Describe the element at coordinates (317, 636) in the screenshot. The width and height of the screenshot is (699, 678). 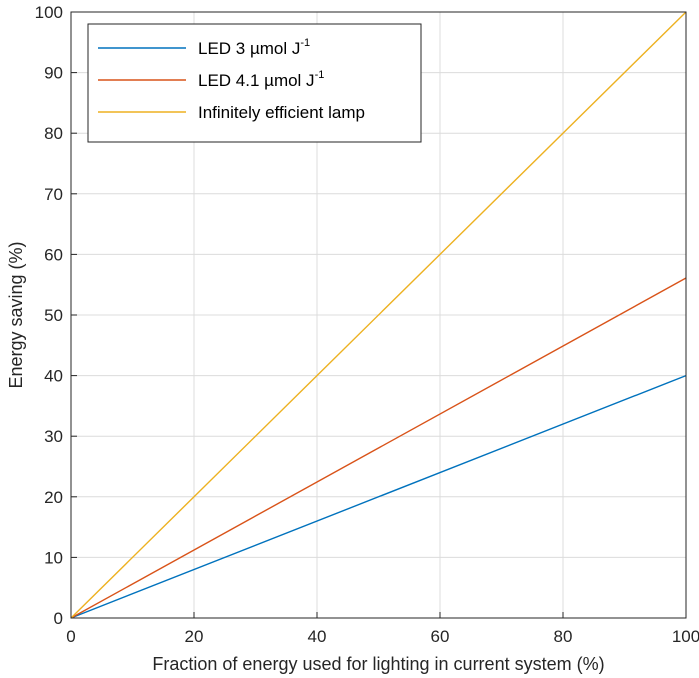
I see `x-tick-label: 40` at that location.